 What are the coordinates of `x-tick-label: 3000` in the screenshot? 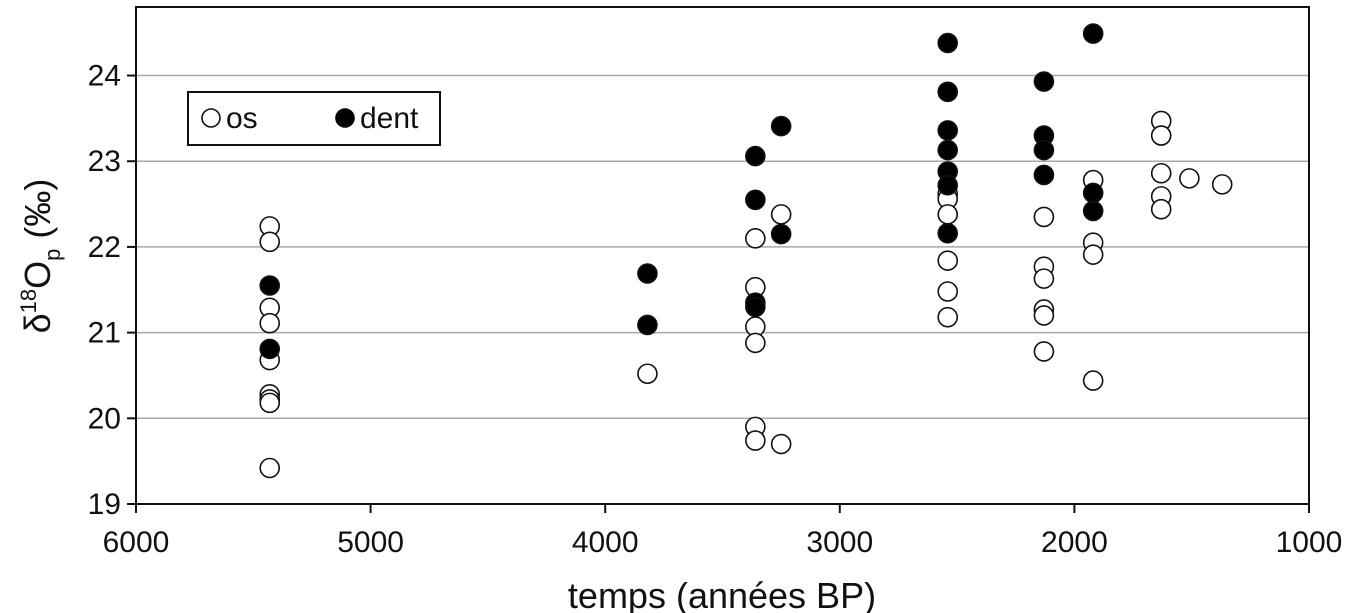 It's located at (839, 542).